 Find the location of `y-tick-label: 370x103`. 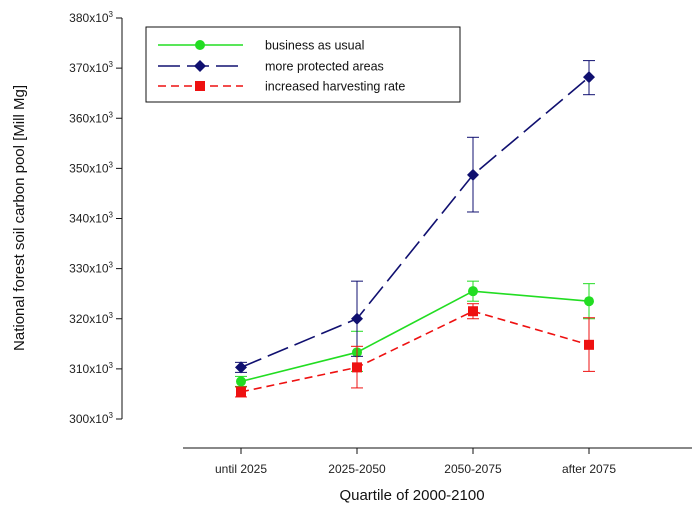

y-tick-label: 370x103 is located at coordinates (91, 67).